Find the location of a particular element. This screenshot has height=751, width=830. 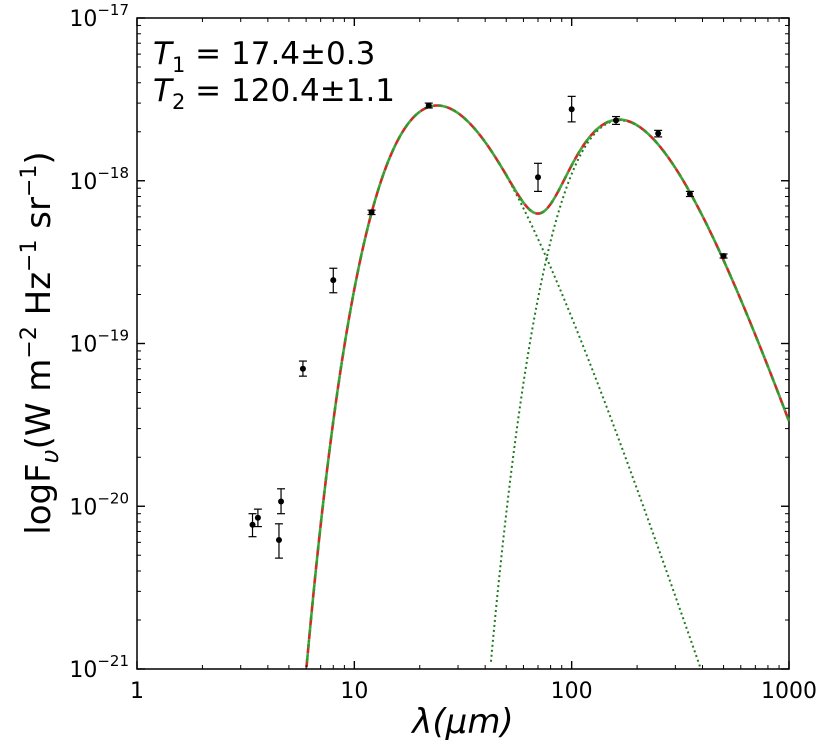

x-tick-label: 1 is located at coordinates (137, 691).